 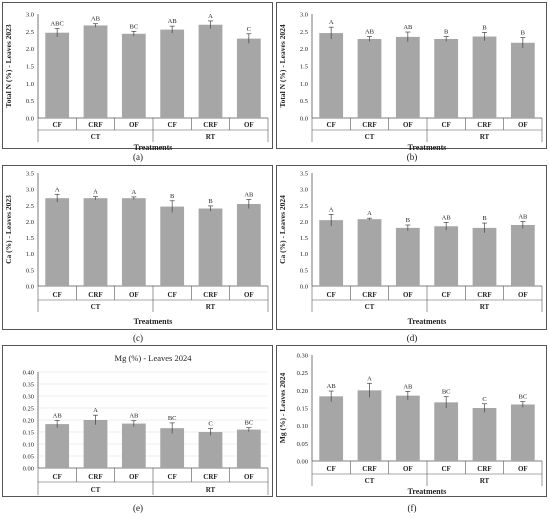 What do you see at coordinates (8, 229) in the screenshot?
I see `y-axis-label: Ca (%) - Leaves 2023` at bounding box center [8, 229].